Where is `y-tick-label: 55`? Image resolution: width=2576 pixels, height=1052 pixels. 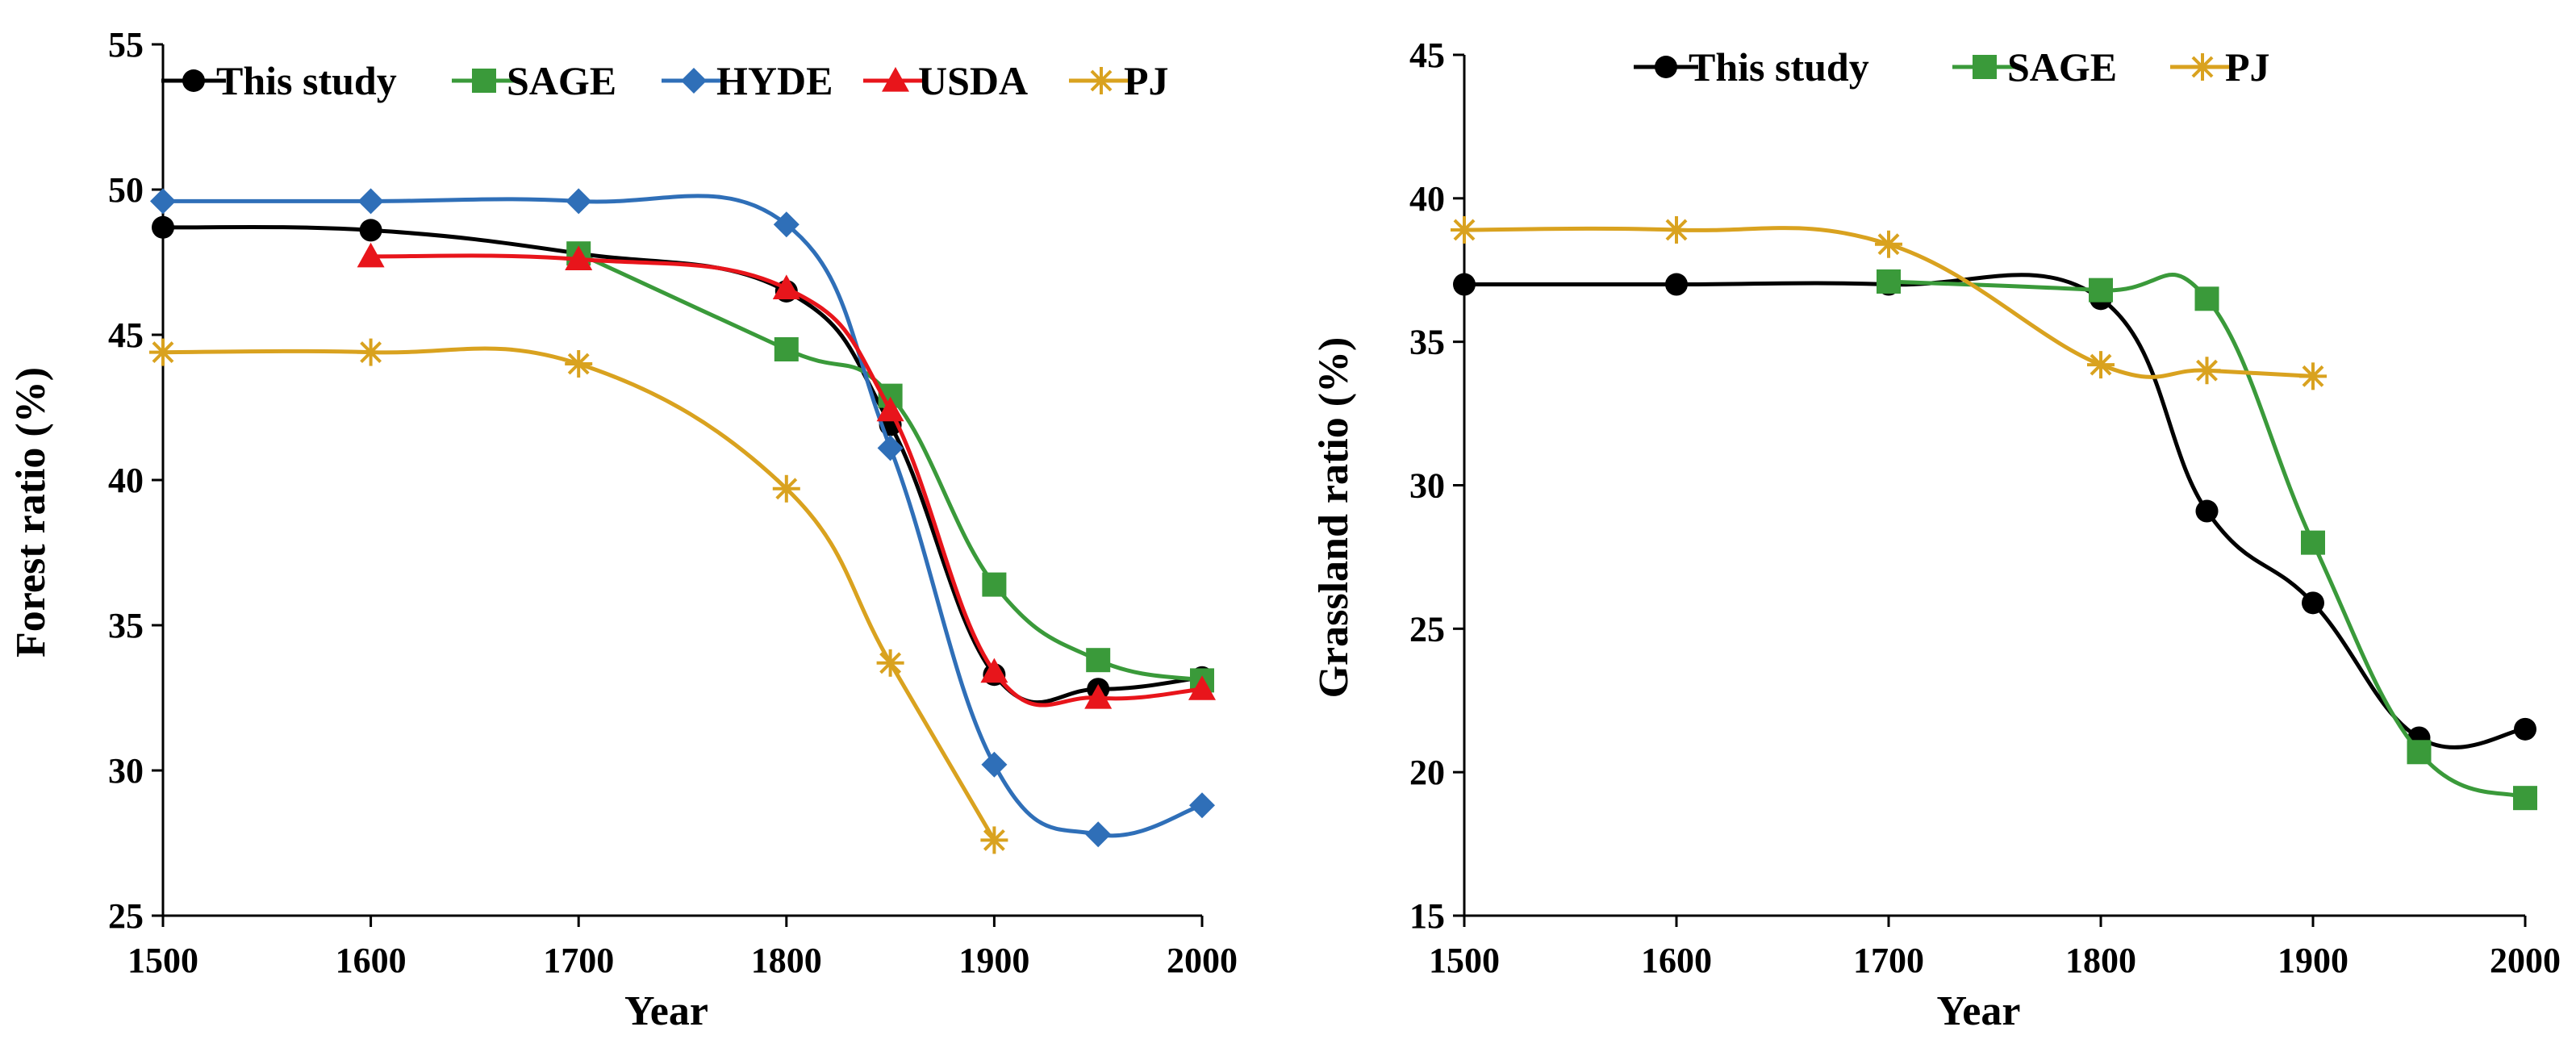
y-tick-label: 55 is located at coordinates (126, 45).